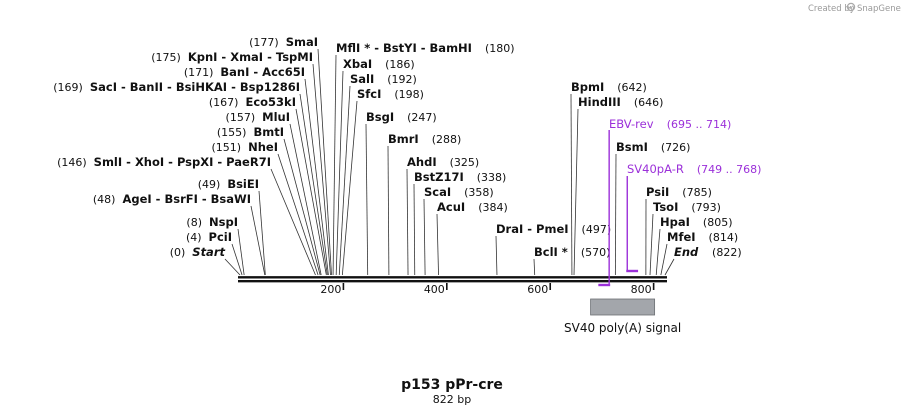  What do you see at coordinates (622, 316) in the screenshot?
I see `features: SV40 poly(A) signal` at bounding box center [622, 316].